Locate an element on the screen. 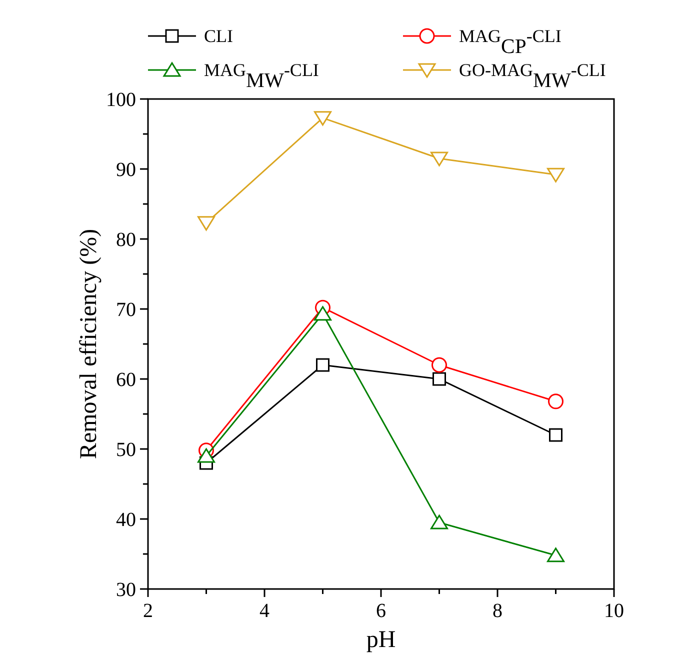 The width and height of the screenshot is (675, 667). x-tick-label: 8 is located at coordinates (497, 611).